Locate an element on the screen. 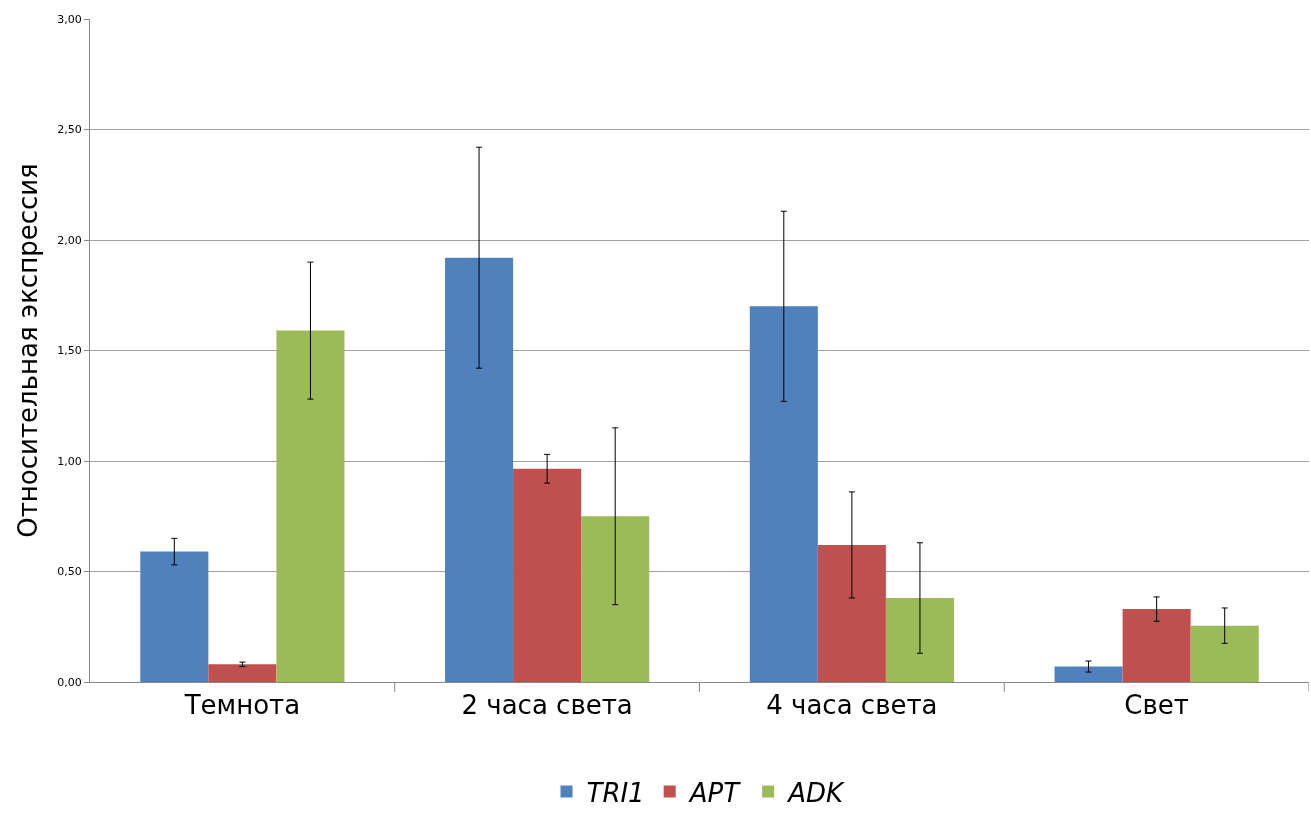  x-tick-label: Темнота is located at coordinates (242, 705).